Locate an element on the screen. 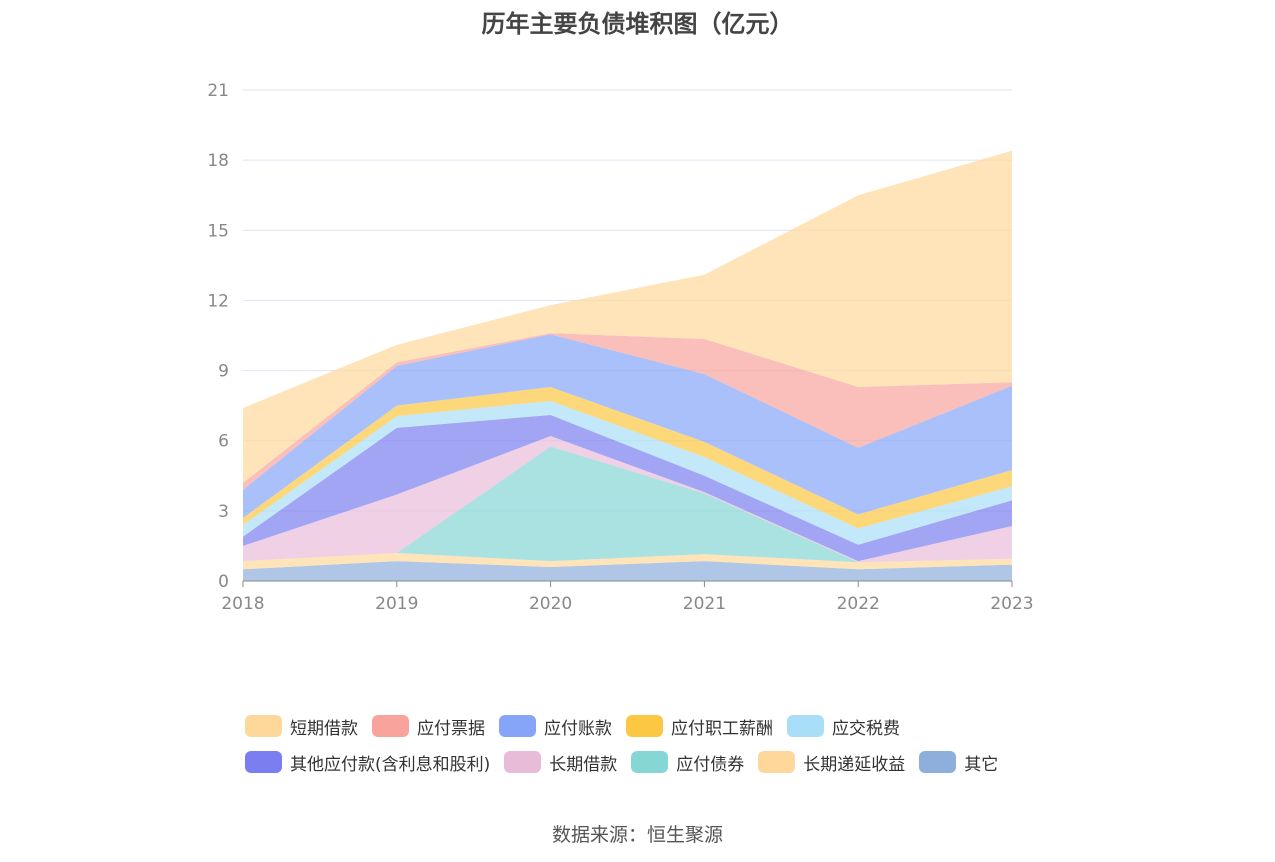  x-tick-label: 2020 is located at coordinates (550, 604).